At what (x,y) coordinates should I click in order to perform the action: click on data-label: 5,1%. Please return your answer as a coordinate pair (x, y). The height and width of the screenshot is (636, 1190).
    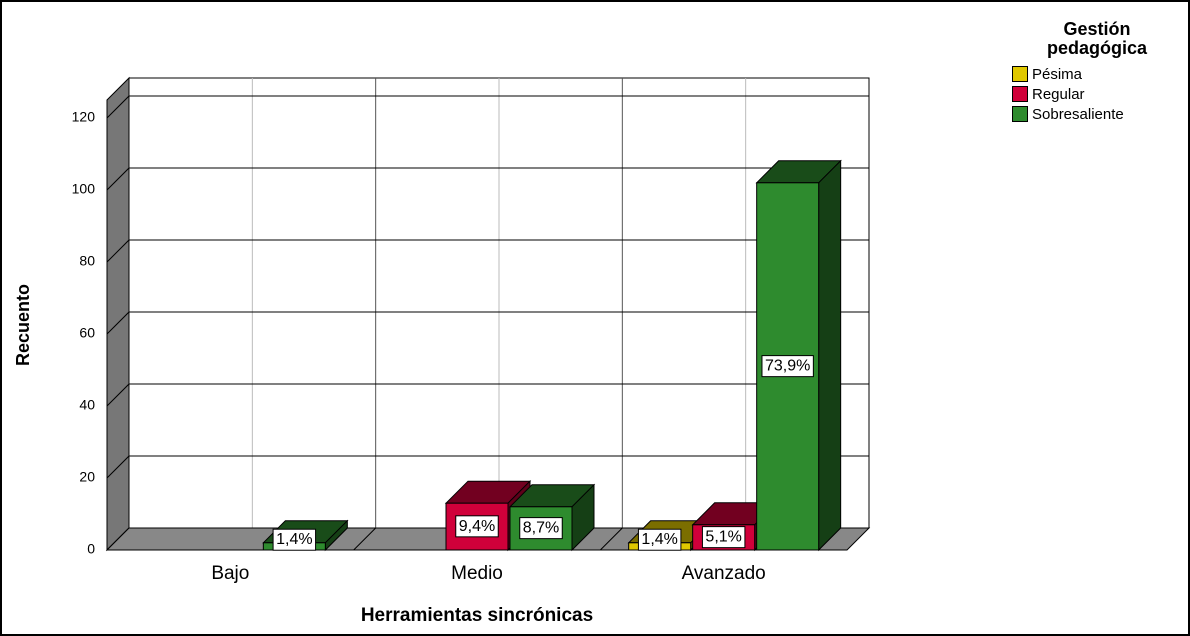
    Looking at the image, I should click on (723, 537).